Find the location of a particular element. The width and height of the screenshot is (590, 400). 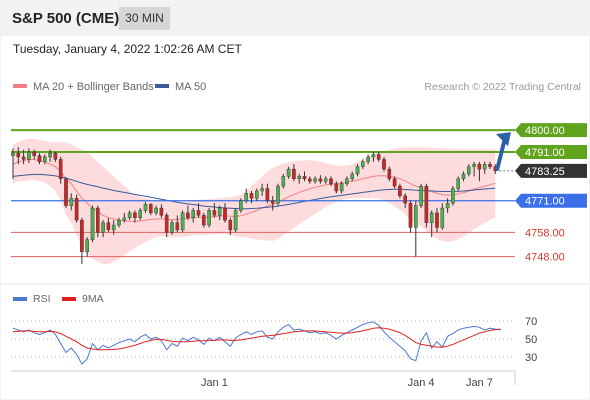

ma50-line is located at coordinates (254, 191).